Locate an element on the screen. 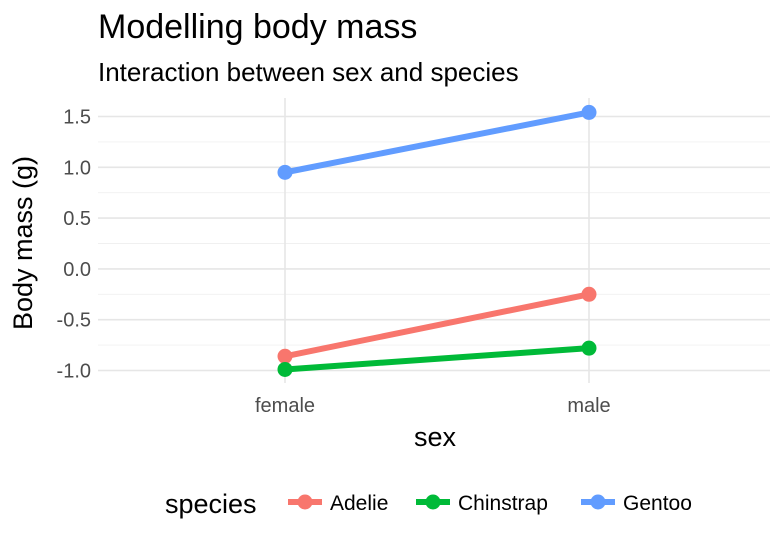 Image resolution: width=783 pixels, height=541 pixels. series-chinstrap is located at coordinates (437, 358).